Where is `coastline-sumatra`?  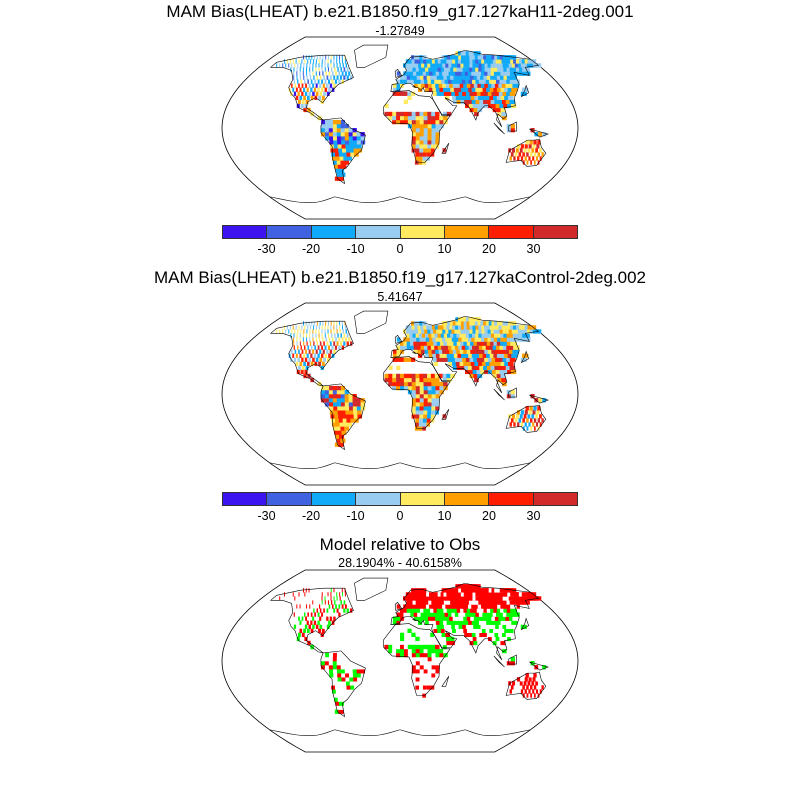 coastline-sumatra is located at coordinates (499, 128).